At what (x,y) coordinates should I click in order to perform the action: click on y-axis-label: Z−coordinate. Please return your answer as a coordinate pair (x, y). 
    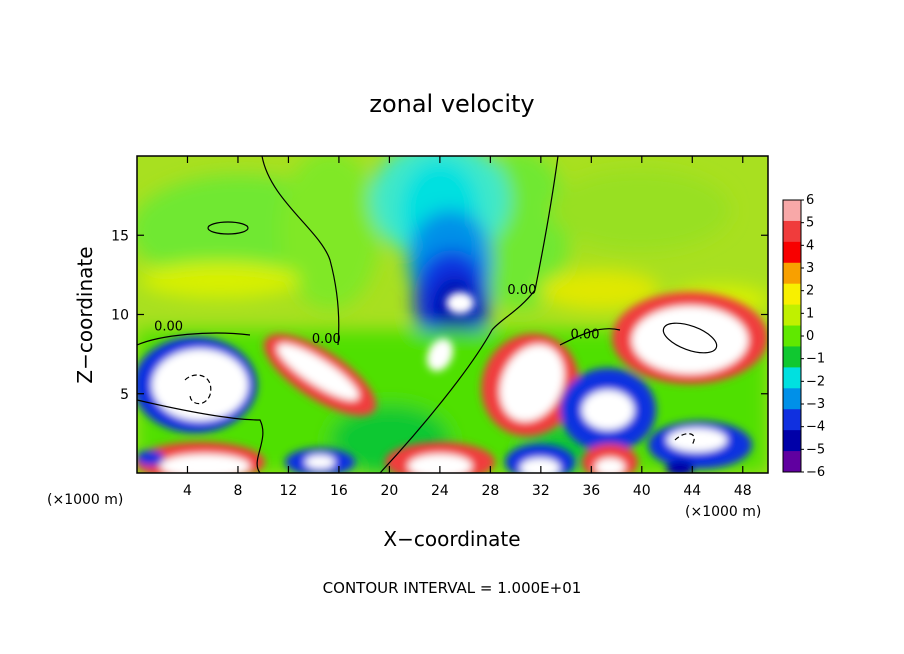
    Looking at the image, I should click on (85, 314).